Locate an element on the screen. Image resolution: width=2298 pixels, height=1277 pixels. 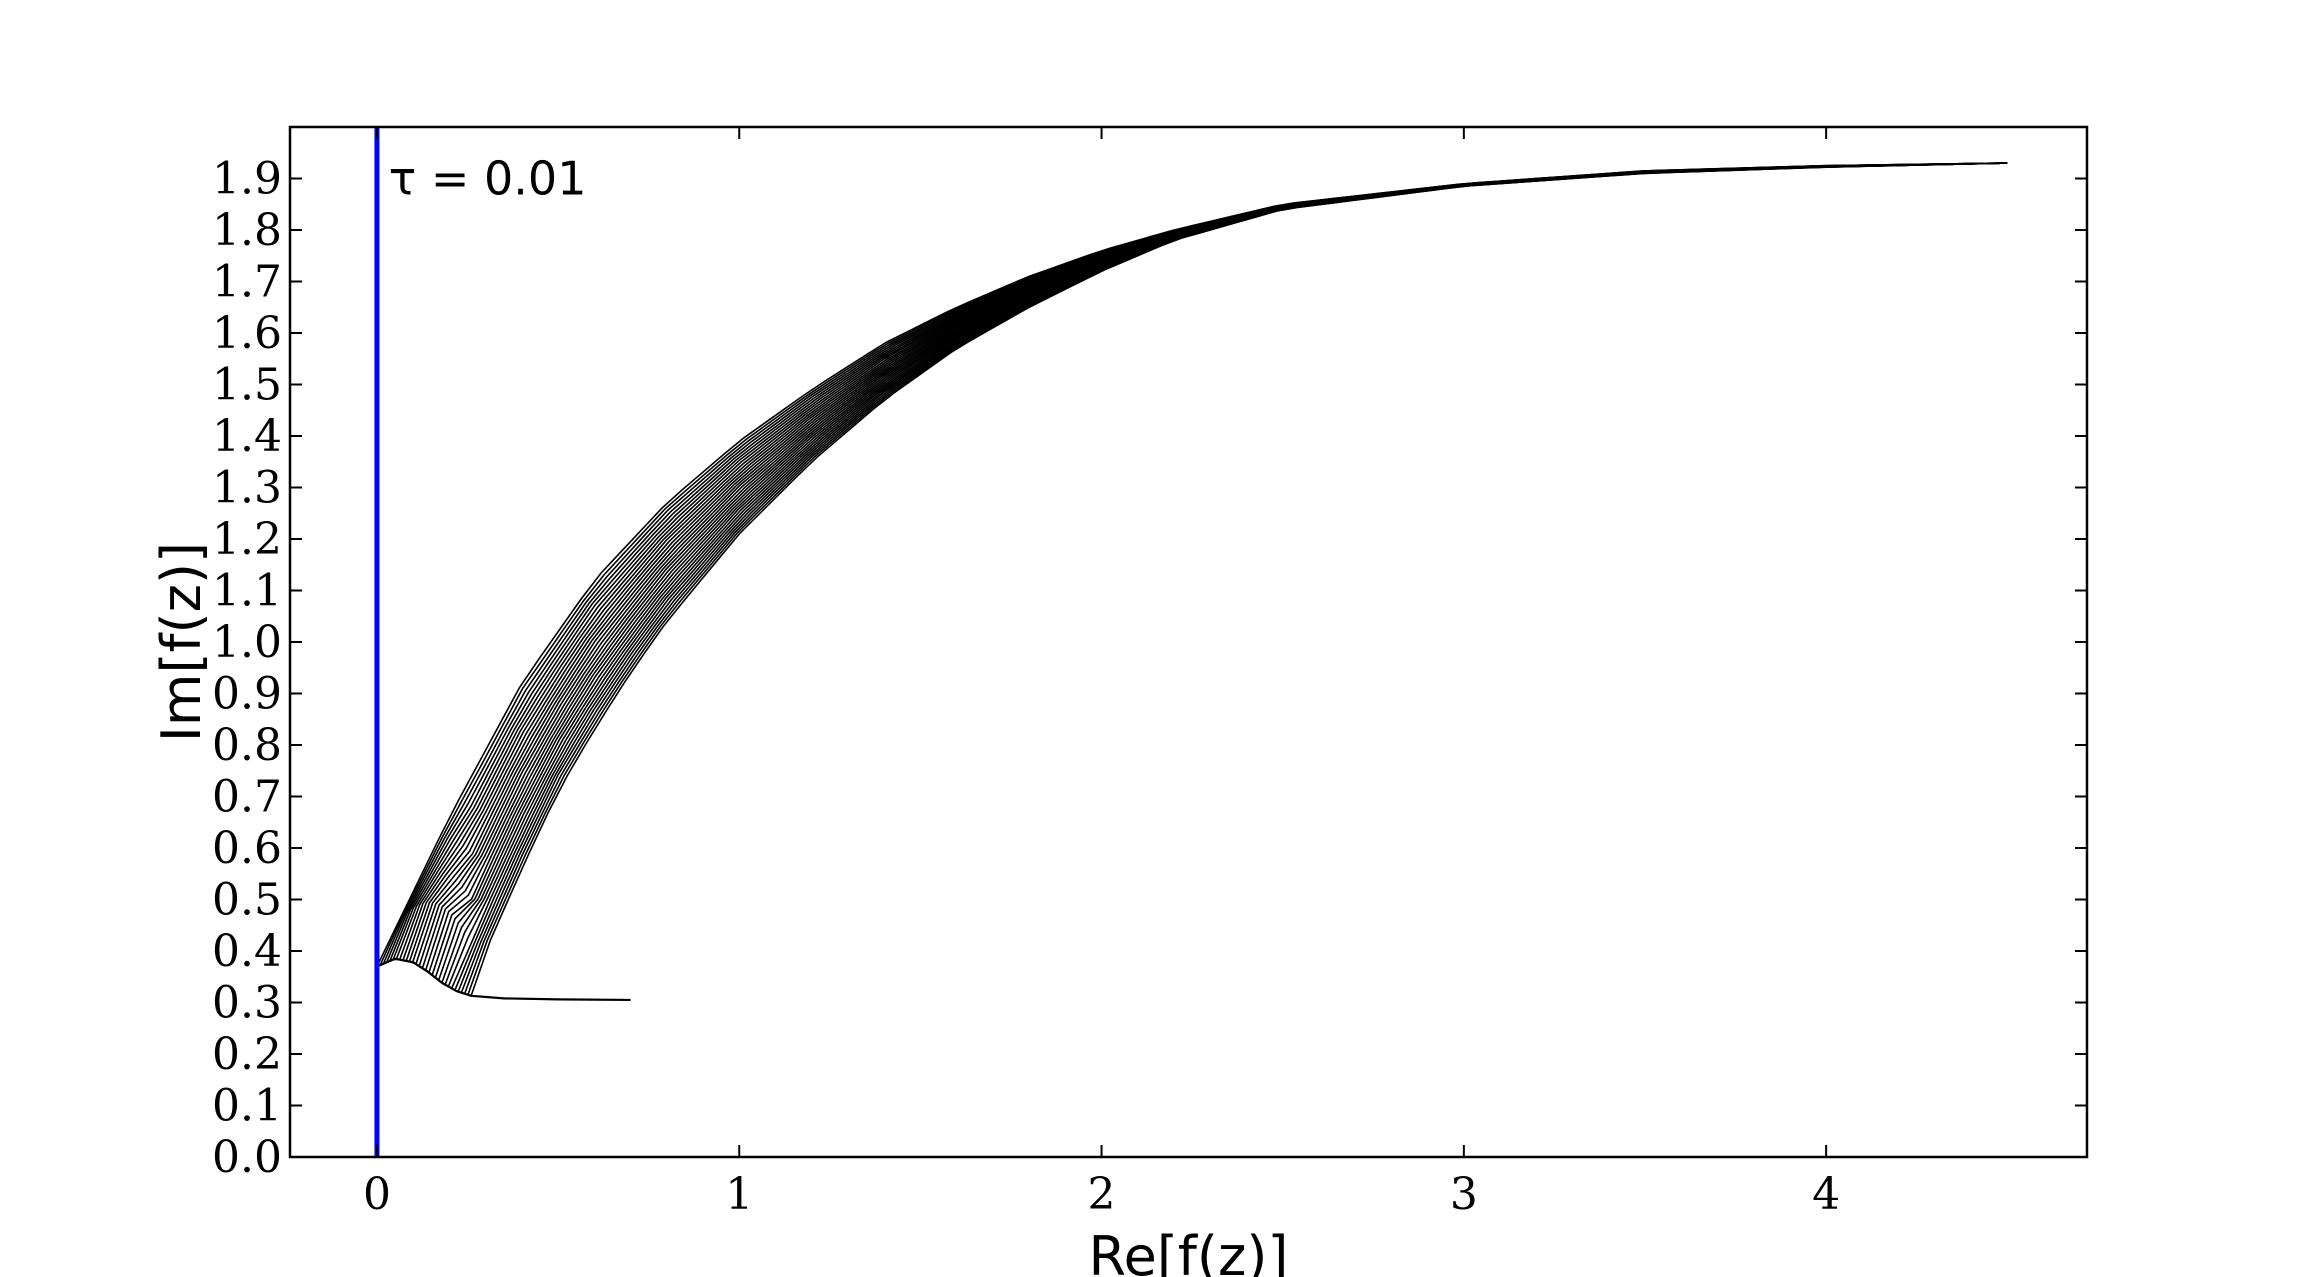
series-tail is located at coordinates (503, 979).